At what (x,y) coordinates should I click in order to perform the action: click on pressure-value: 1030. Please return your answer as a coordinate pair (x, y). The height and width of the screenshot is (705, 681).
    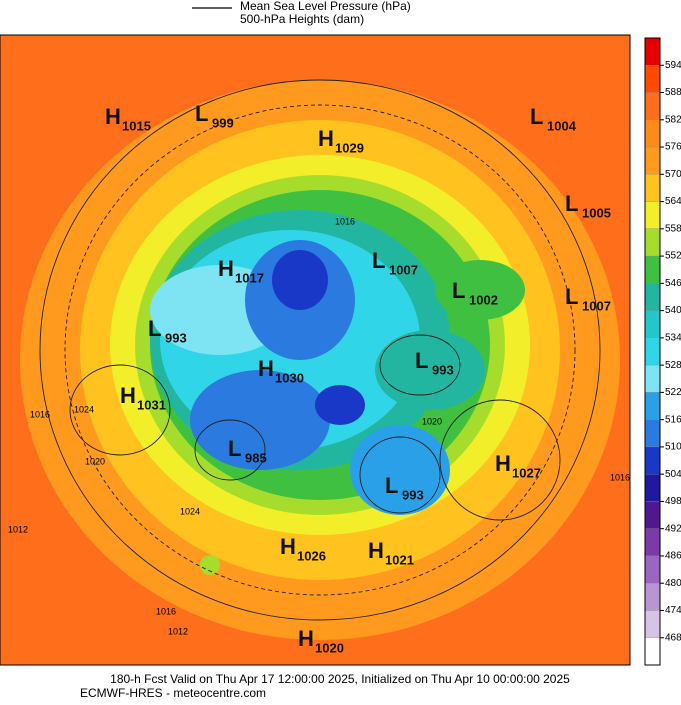
    Looking at the image, I should click on (289, 377).